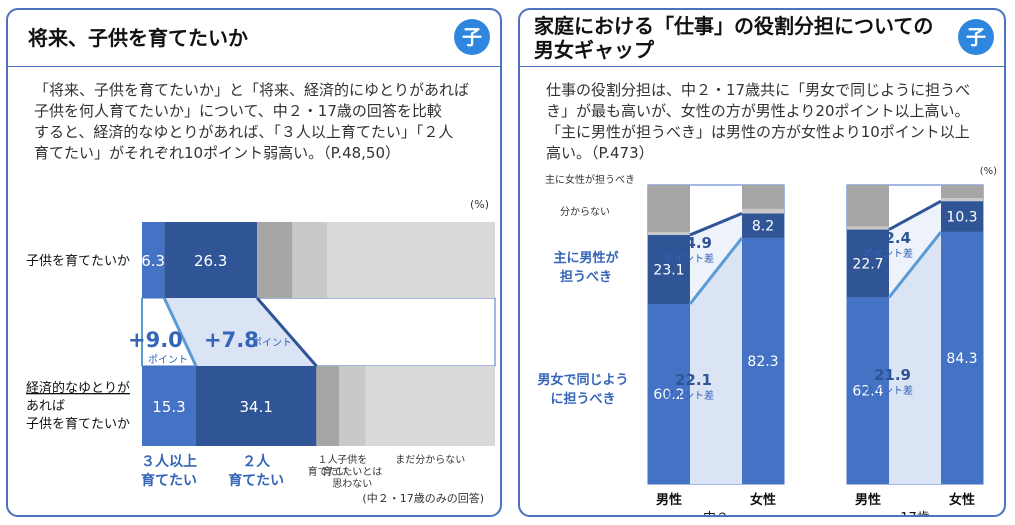  I want to click on series-label: 男女で同じよう, so click(582, 380).